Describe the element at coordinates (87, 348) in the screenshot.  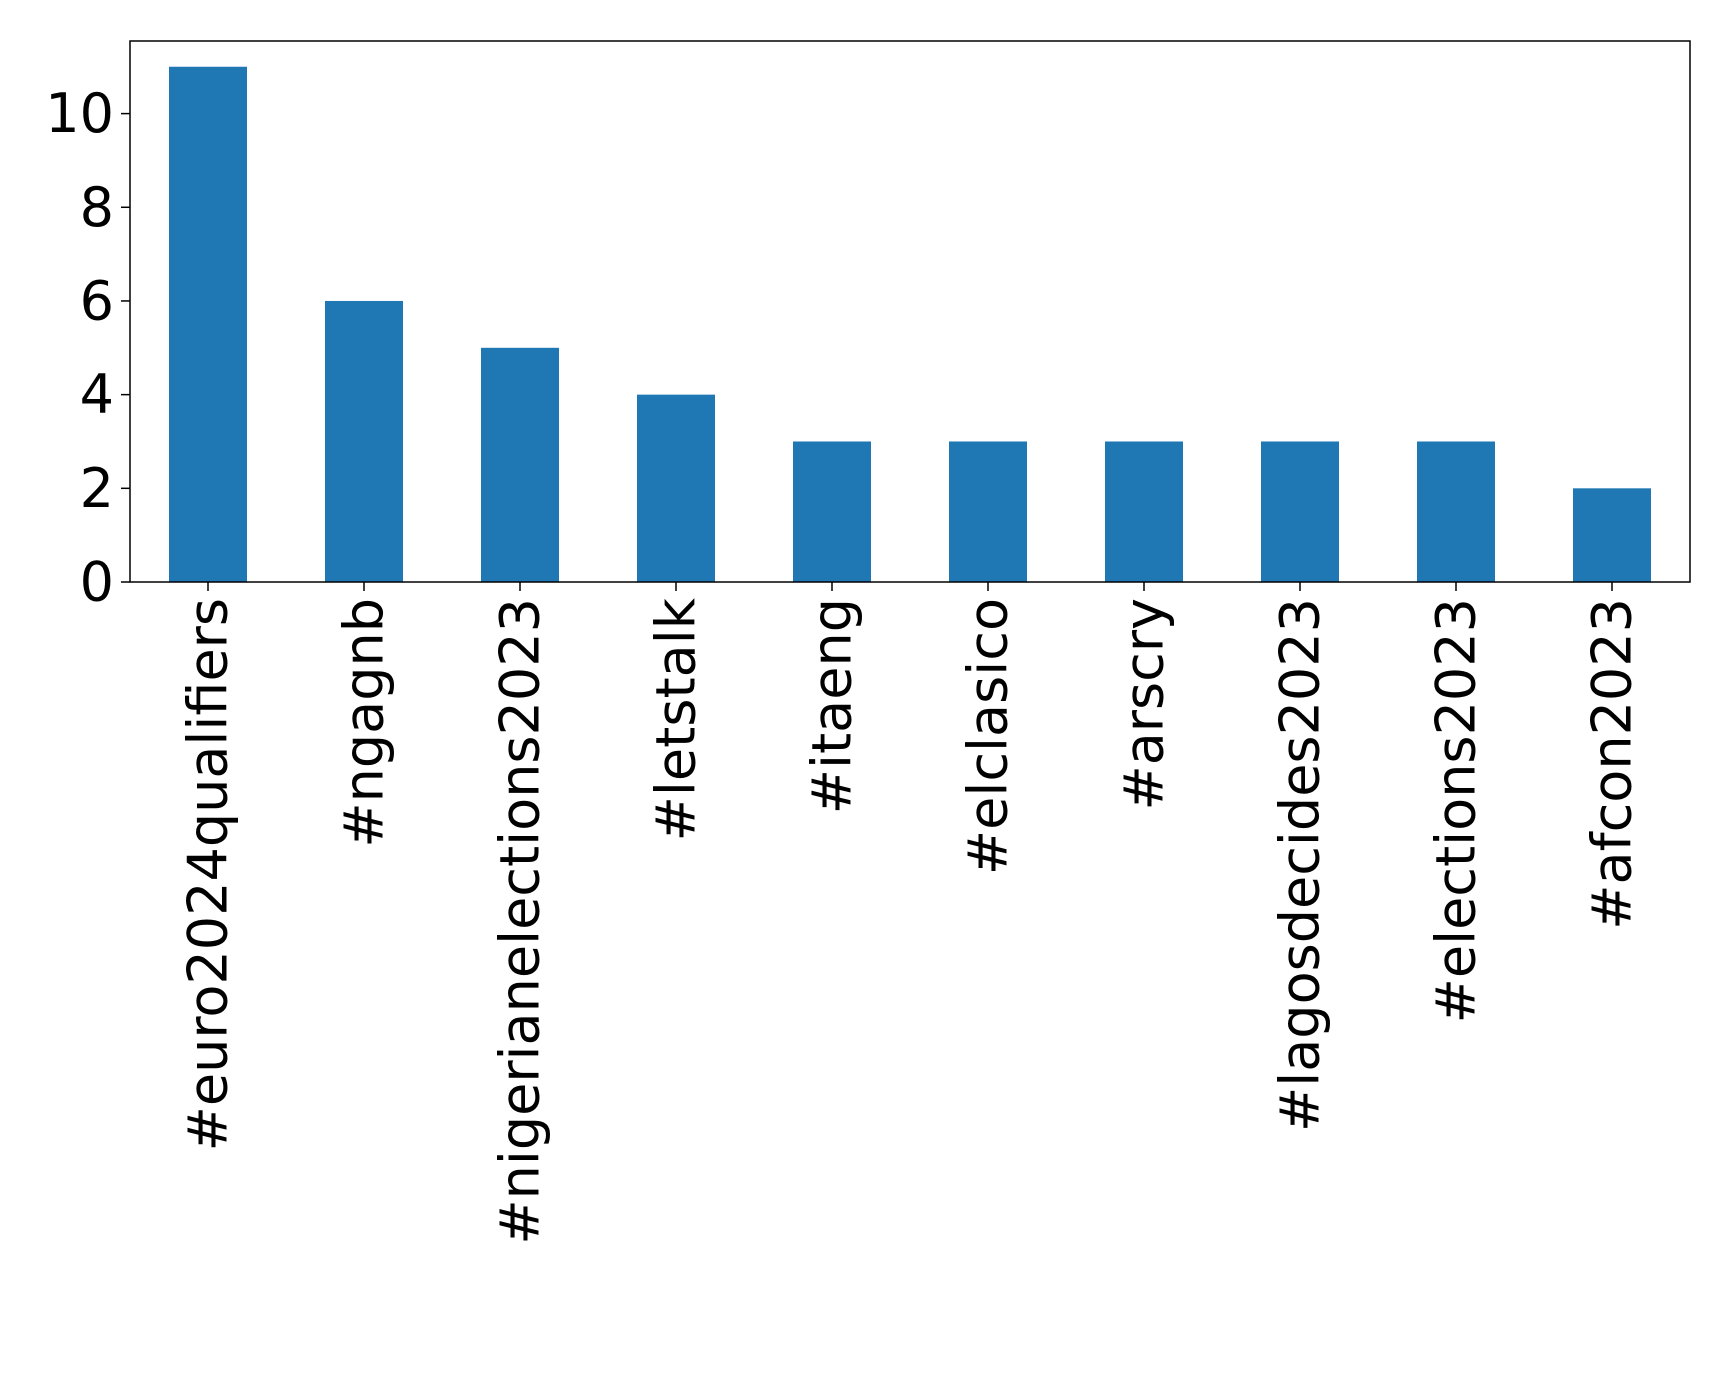
I see `y-axis: 0 2 4 6 8 10` at that location.